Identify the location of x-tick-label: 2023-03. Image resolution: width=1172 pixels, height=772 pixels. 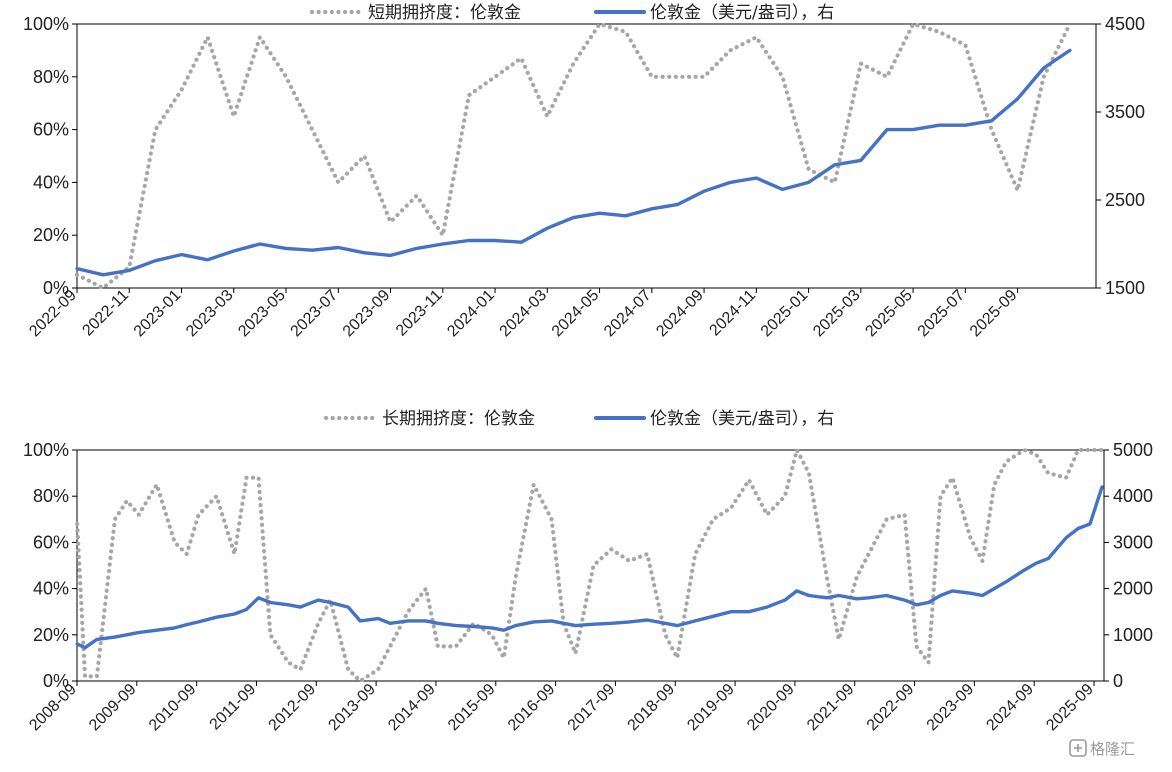
(210, 314).